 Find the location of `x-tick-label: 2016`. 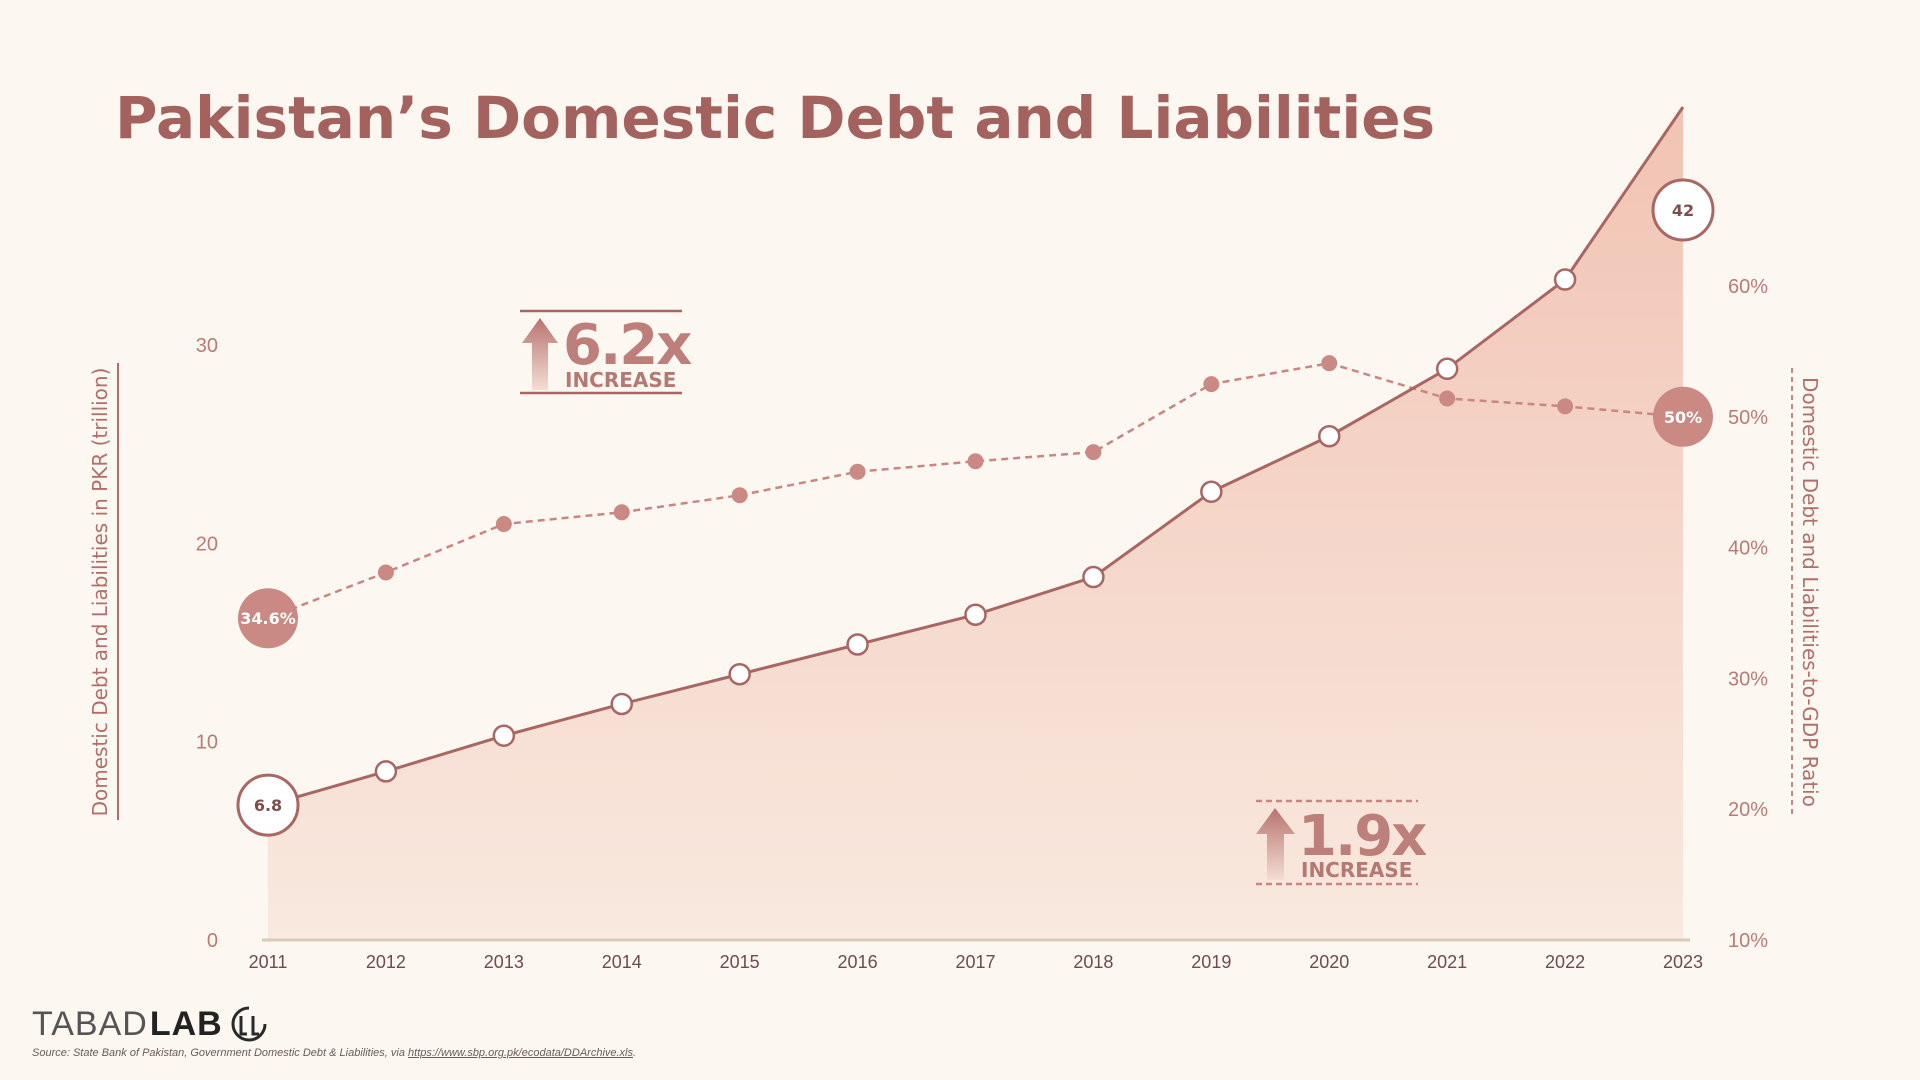

x-tick-label: 2016 is located at coordinates (858, 962).